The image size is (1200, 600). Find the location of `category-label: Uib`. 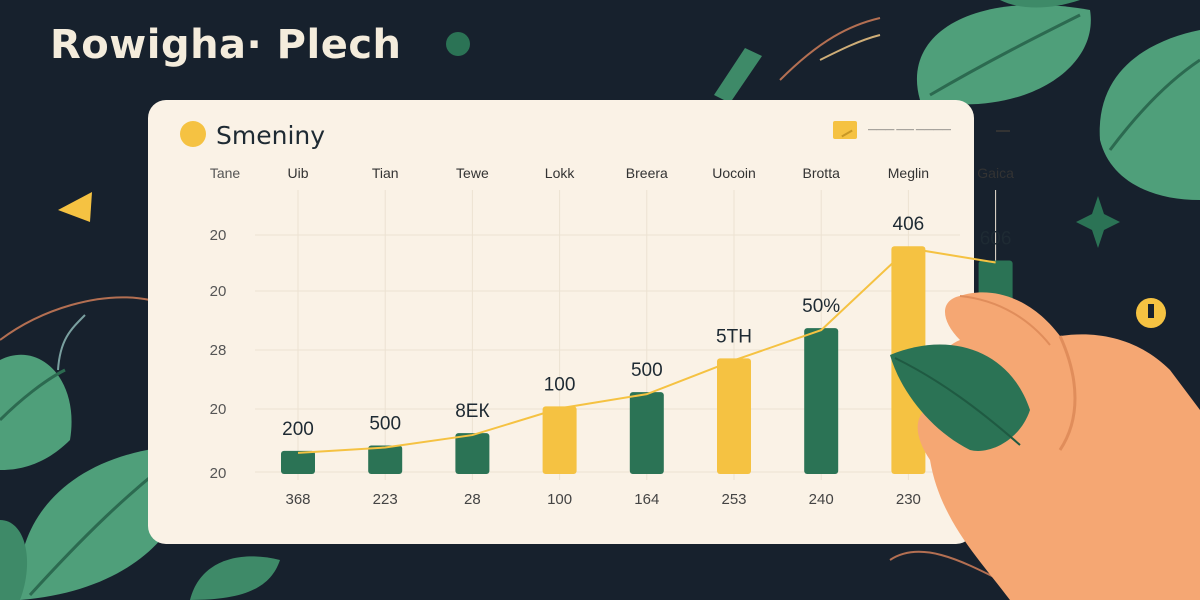

category-label: Uib is located at coordinates (297, 173).